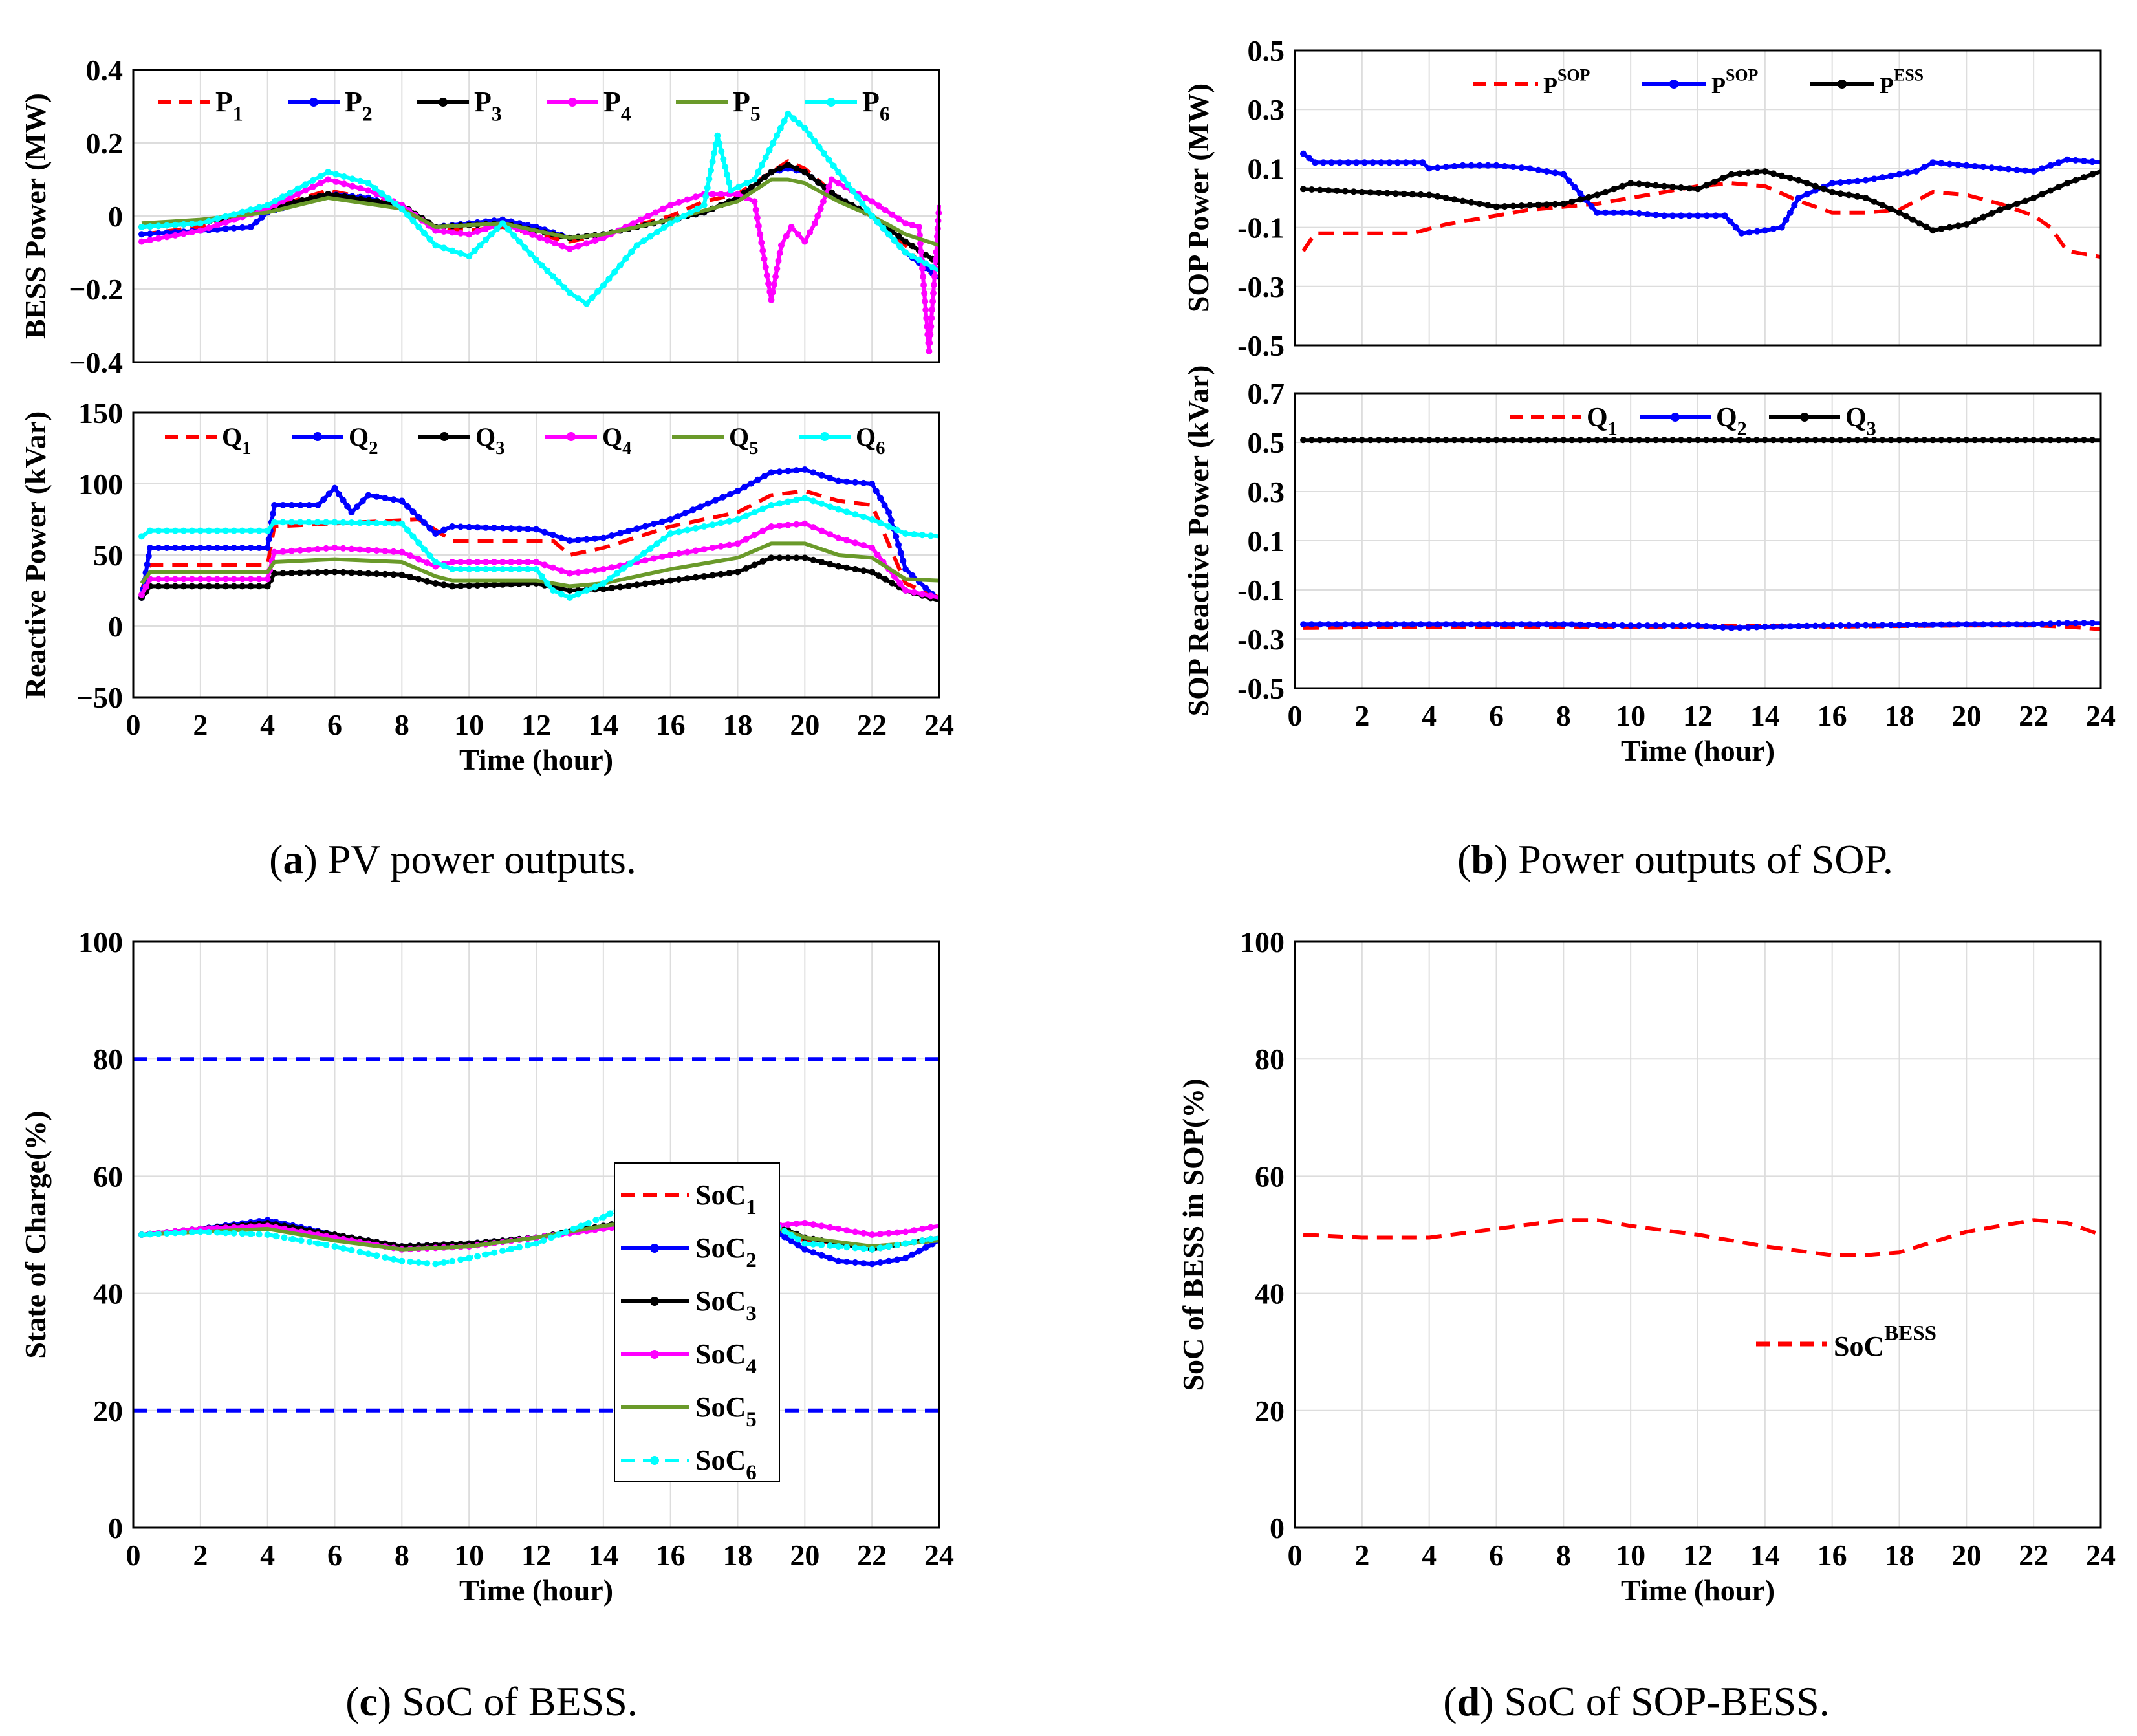 The width and height of the screenshot is (2137, 1736). What do you see at coordinates (267, 725) in the screenshot?
I see `x-tick-label: 4` at bounding box center [267, 725].